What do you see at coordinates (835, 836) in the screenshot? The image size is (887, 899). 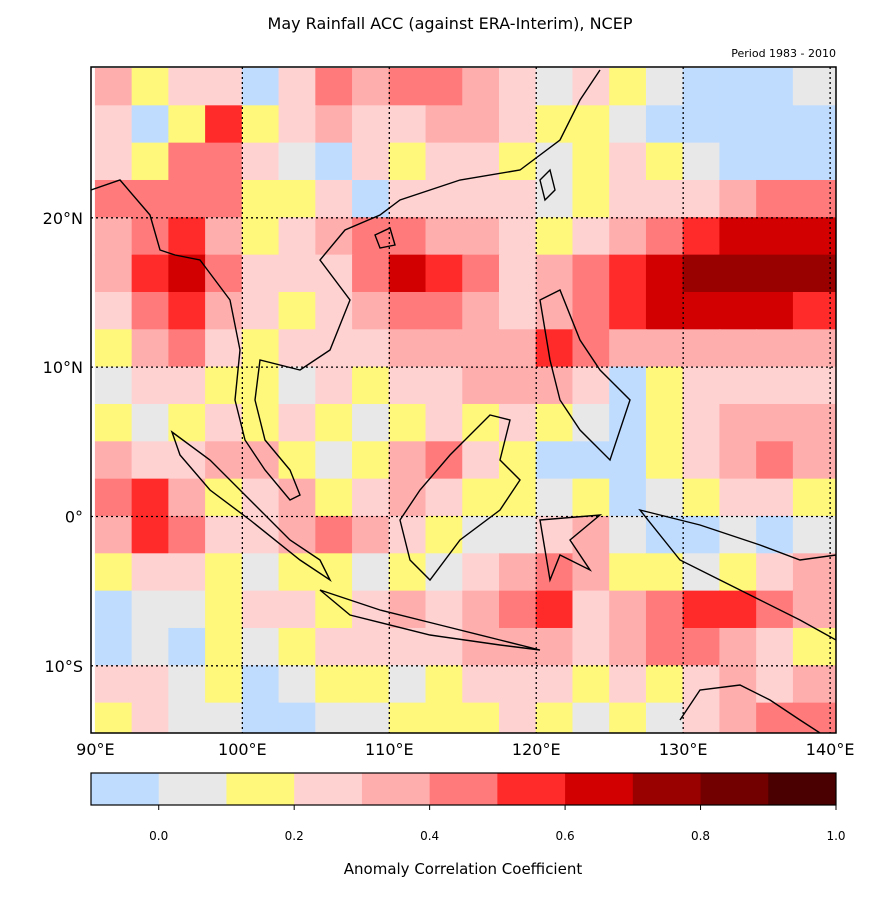 I see `colorbar-tick-label: 1.0` at bounding box center [835, 836].